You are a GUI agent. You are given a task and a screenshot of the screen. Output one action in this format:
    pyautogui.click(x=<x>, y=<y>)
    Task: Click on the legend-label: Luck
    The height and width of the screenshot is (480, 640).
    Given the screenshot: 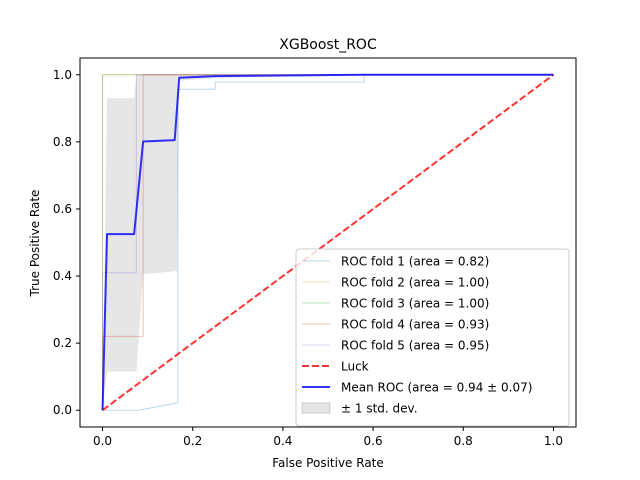 What is the action you would take?
    pyautogui.click(x=355, y=367)
    